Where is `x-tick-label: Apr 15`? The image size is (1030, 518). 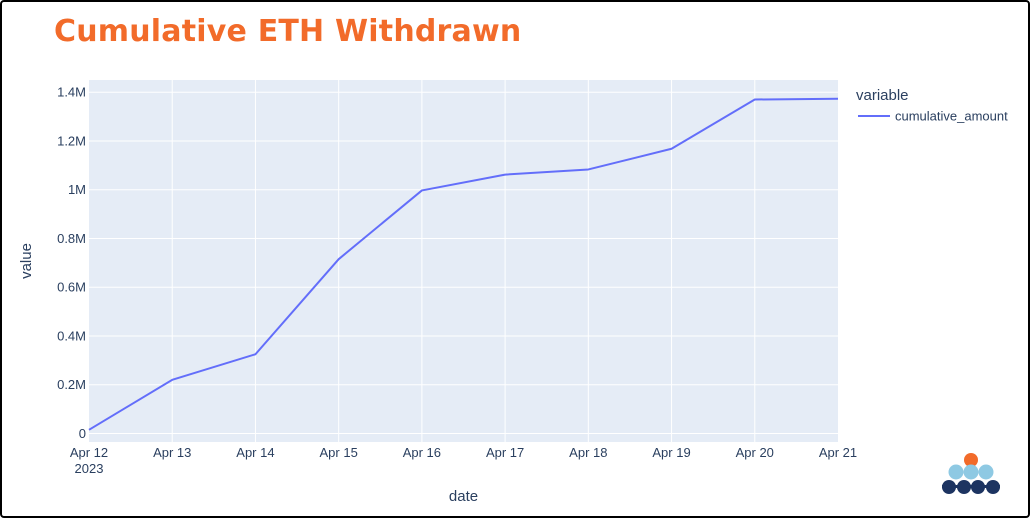
x-tick-label: Apr 15 is located at coordinates (339, 452).